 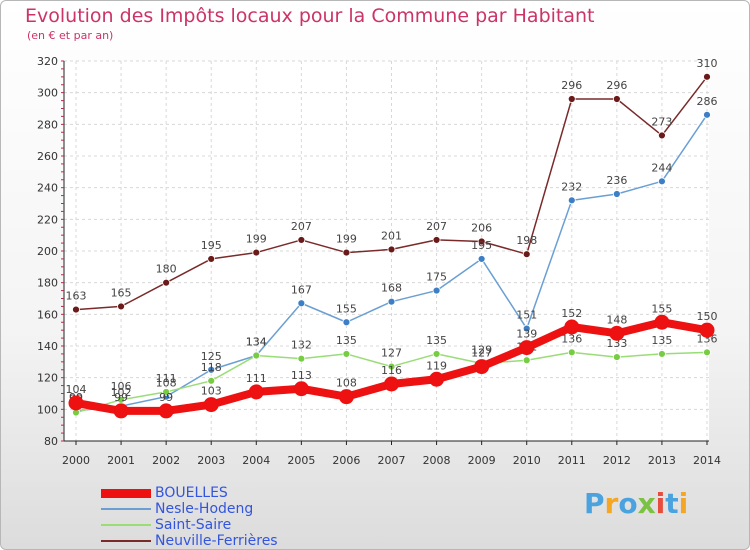 What do you see at coordinates (47, 93) in the screenshot?
I see `y-tick-label: 300` at bounding box center [47, 93].